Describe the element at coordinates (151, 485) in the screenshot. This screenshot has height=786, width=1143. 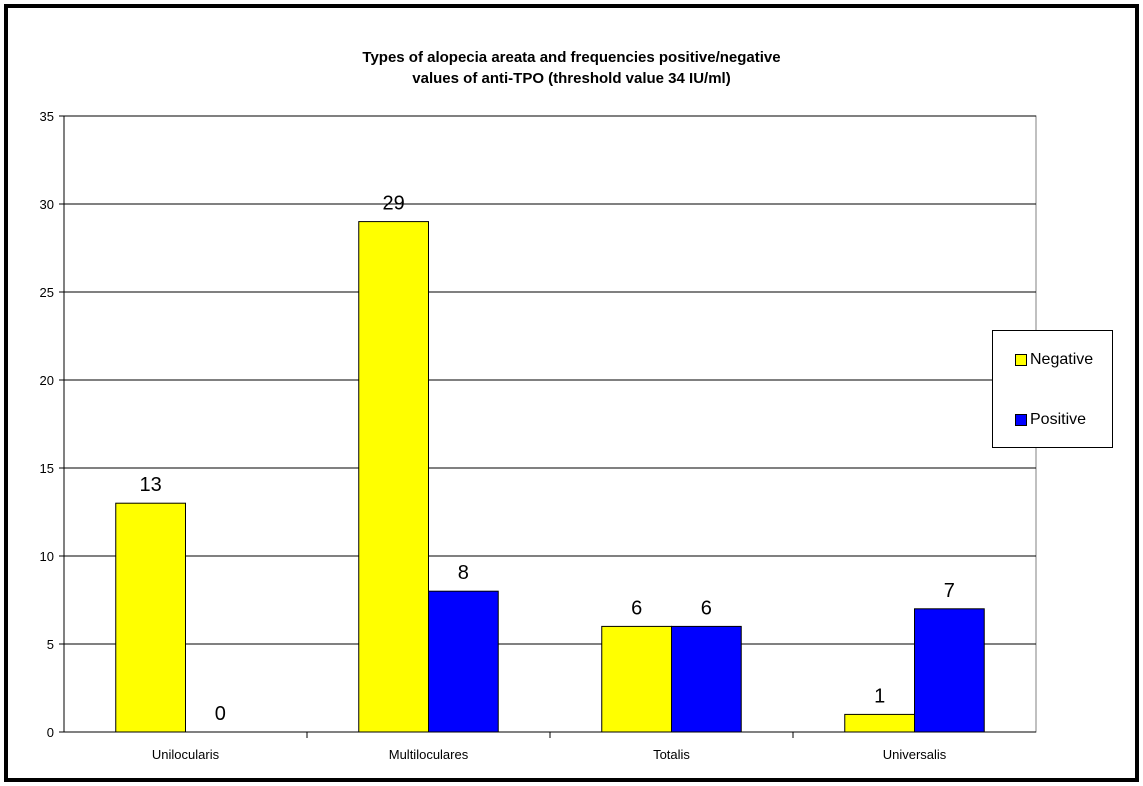
I see `data-label-negative: 13` at that location.